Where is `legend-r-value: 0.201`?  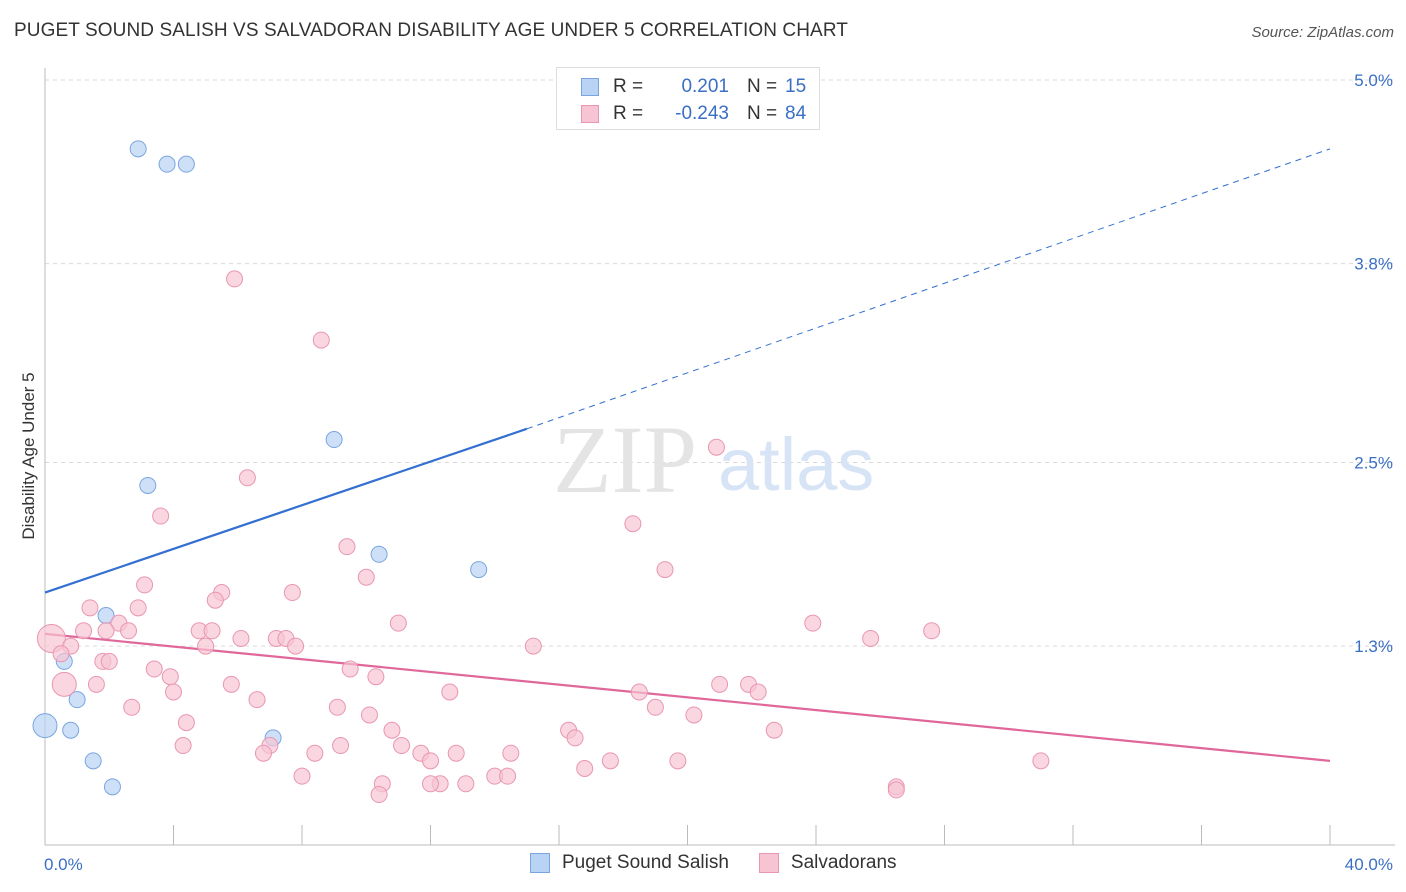
legend-r-value: 0.201 is located at coordinates (705, 86).